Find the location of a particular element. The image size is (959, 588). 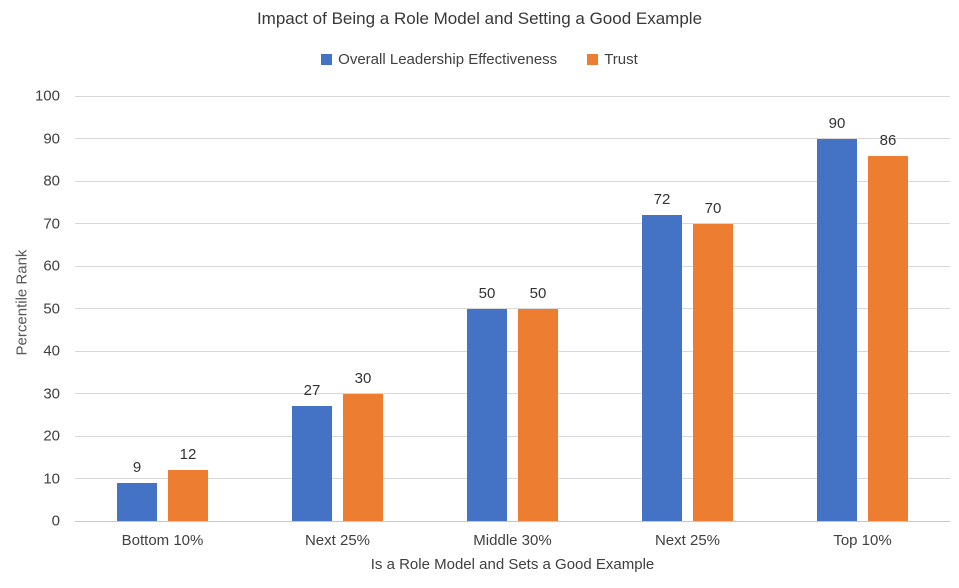

bar-value-label: 27 is located at coordinates (312, 391).